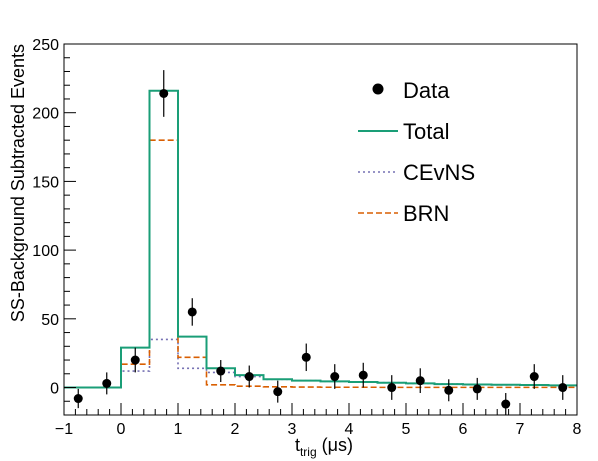  Describe the element at coordinates (54, 389) in the screenshot. I see `y-tick-label: 0` at that location.